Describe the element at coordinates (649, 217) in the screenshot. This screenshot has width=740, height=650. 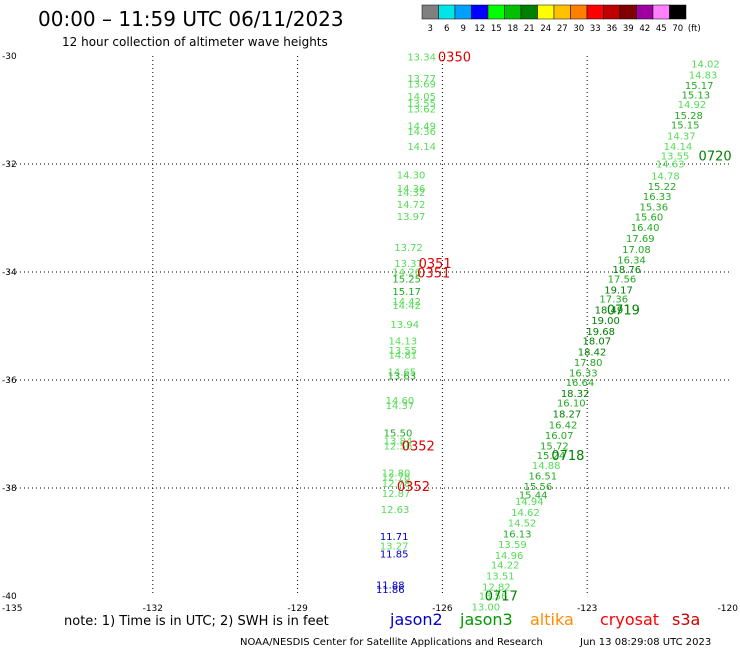
I see `wave-height-point: 15.60` at that location.